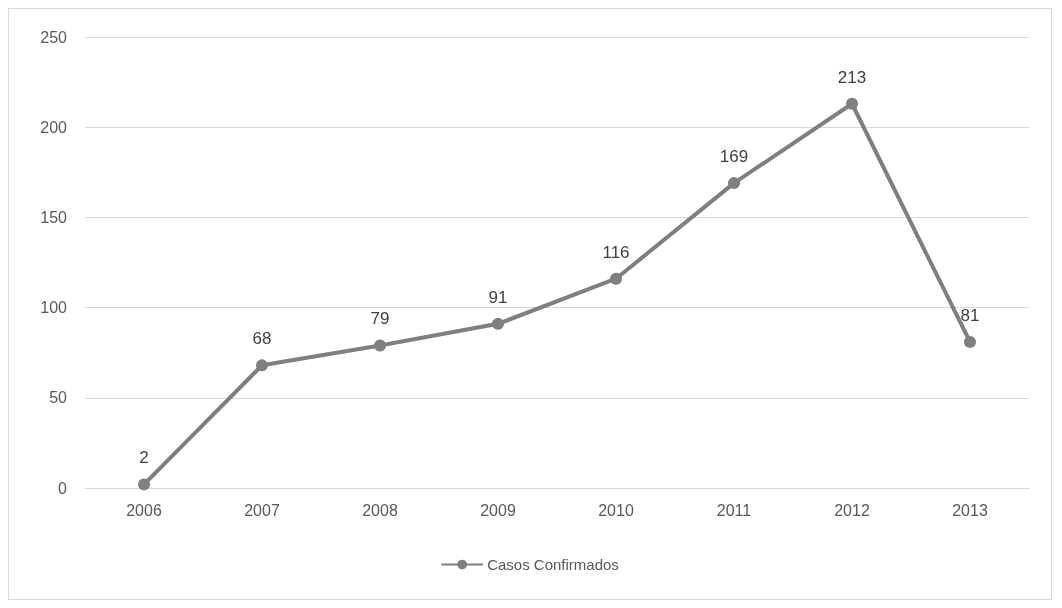 The image size is (1062, 608). What do you see at coordinates (498, 297) in the screenshot?
I see `data-label: 91` at bounding box center [498, 297].